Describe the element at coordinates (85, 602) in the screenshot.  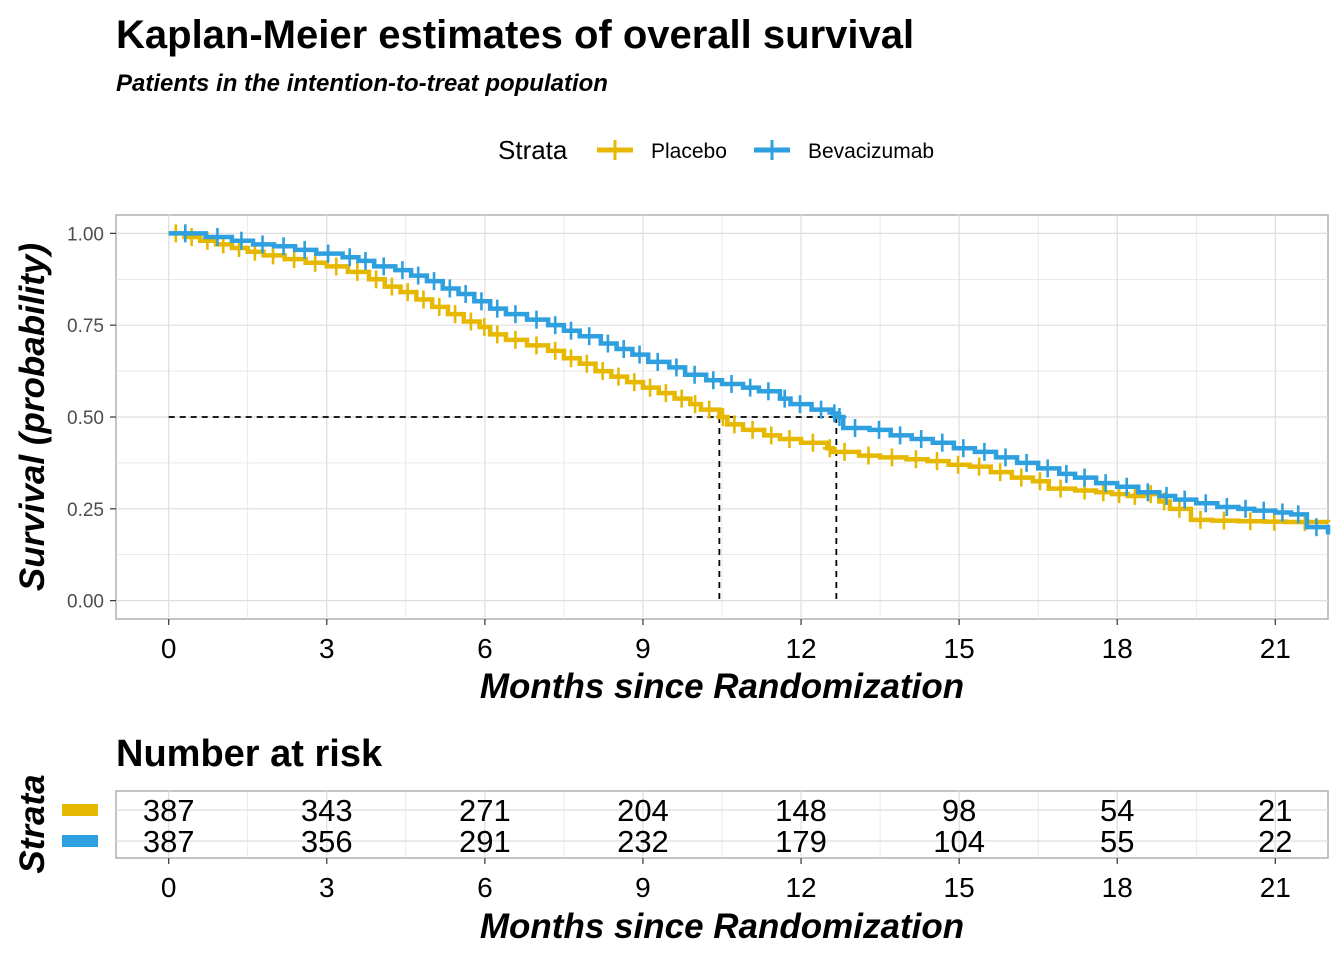
I see `y-tick-label: 0.00` at that location.